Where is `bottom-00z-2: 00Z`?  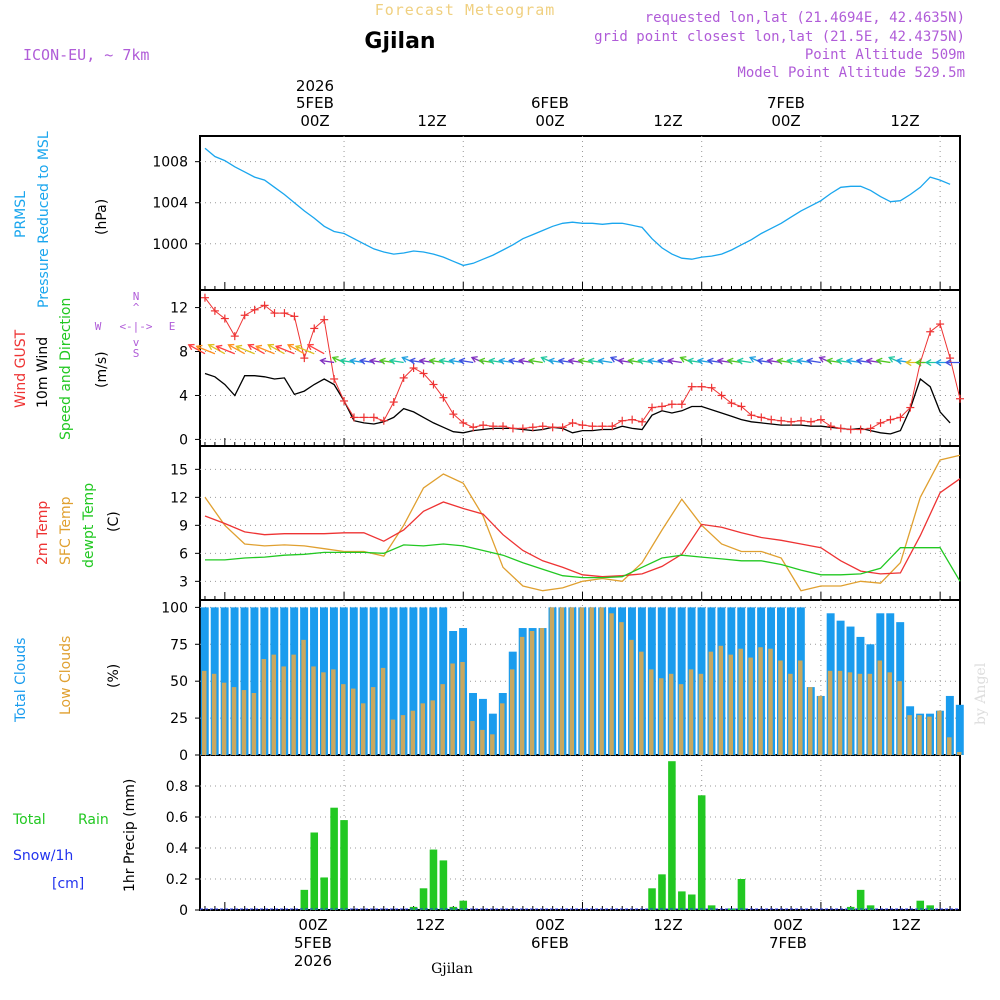 bottom-00z-2: 00Z is located at coordinates (549, 925).